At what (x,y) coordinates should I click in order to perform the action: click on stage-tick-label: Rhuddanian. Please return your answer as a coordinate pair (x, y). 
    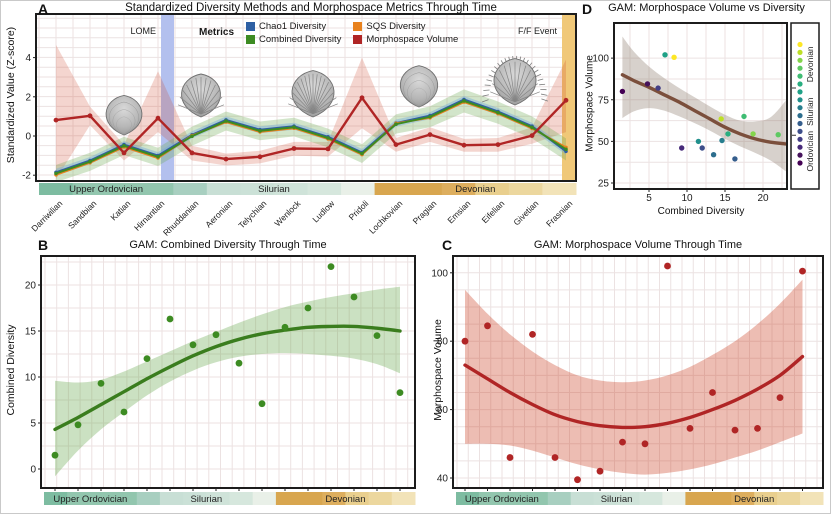
    Looking at the image, I should click on (181, 218).